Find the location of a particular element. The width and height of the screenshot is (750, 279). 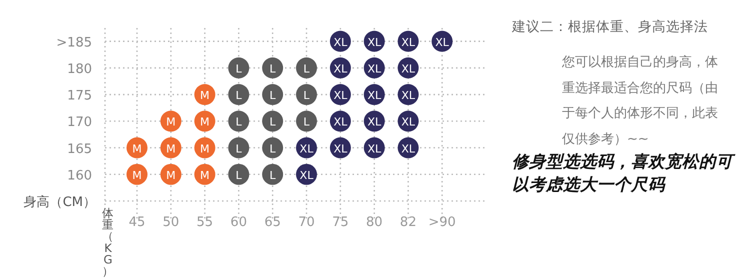

x-tick-label: 70 is located at coordinates (306, 222).